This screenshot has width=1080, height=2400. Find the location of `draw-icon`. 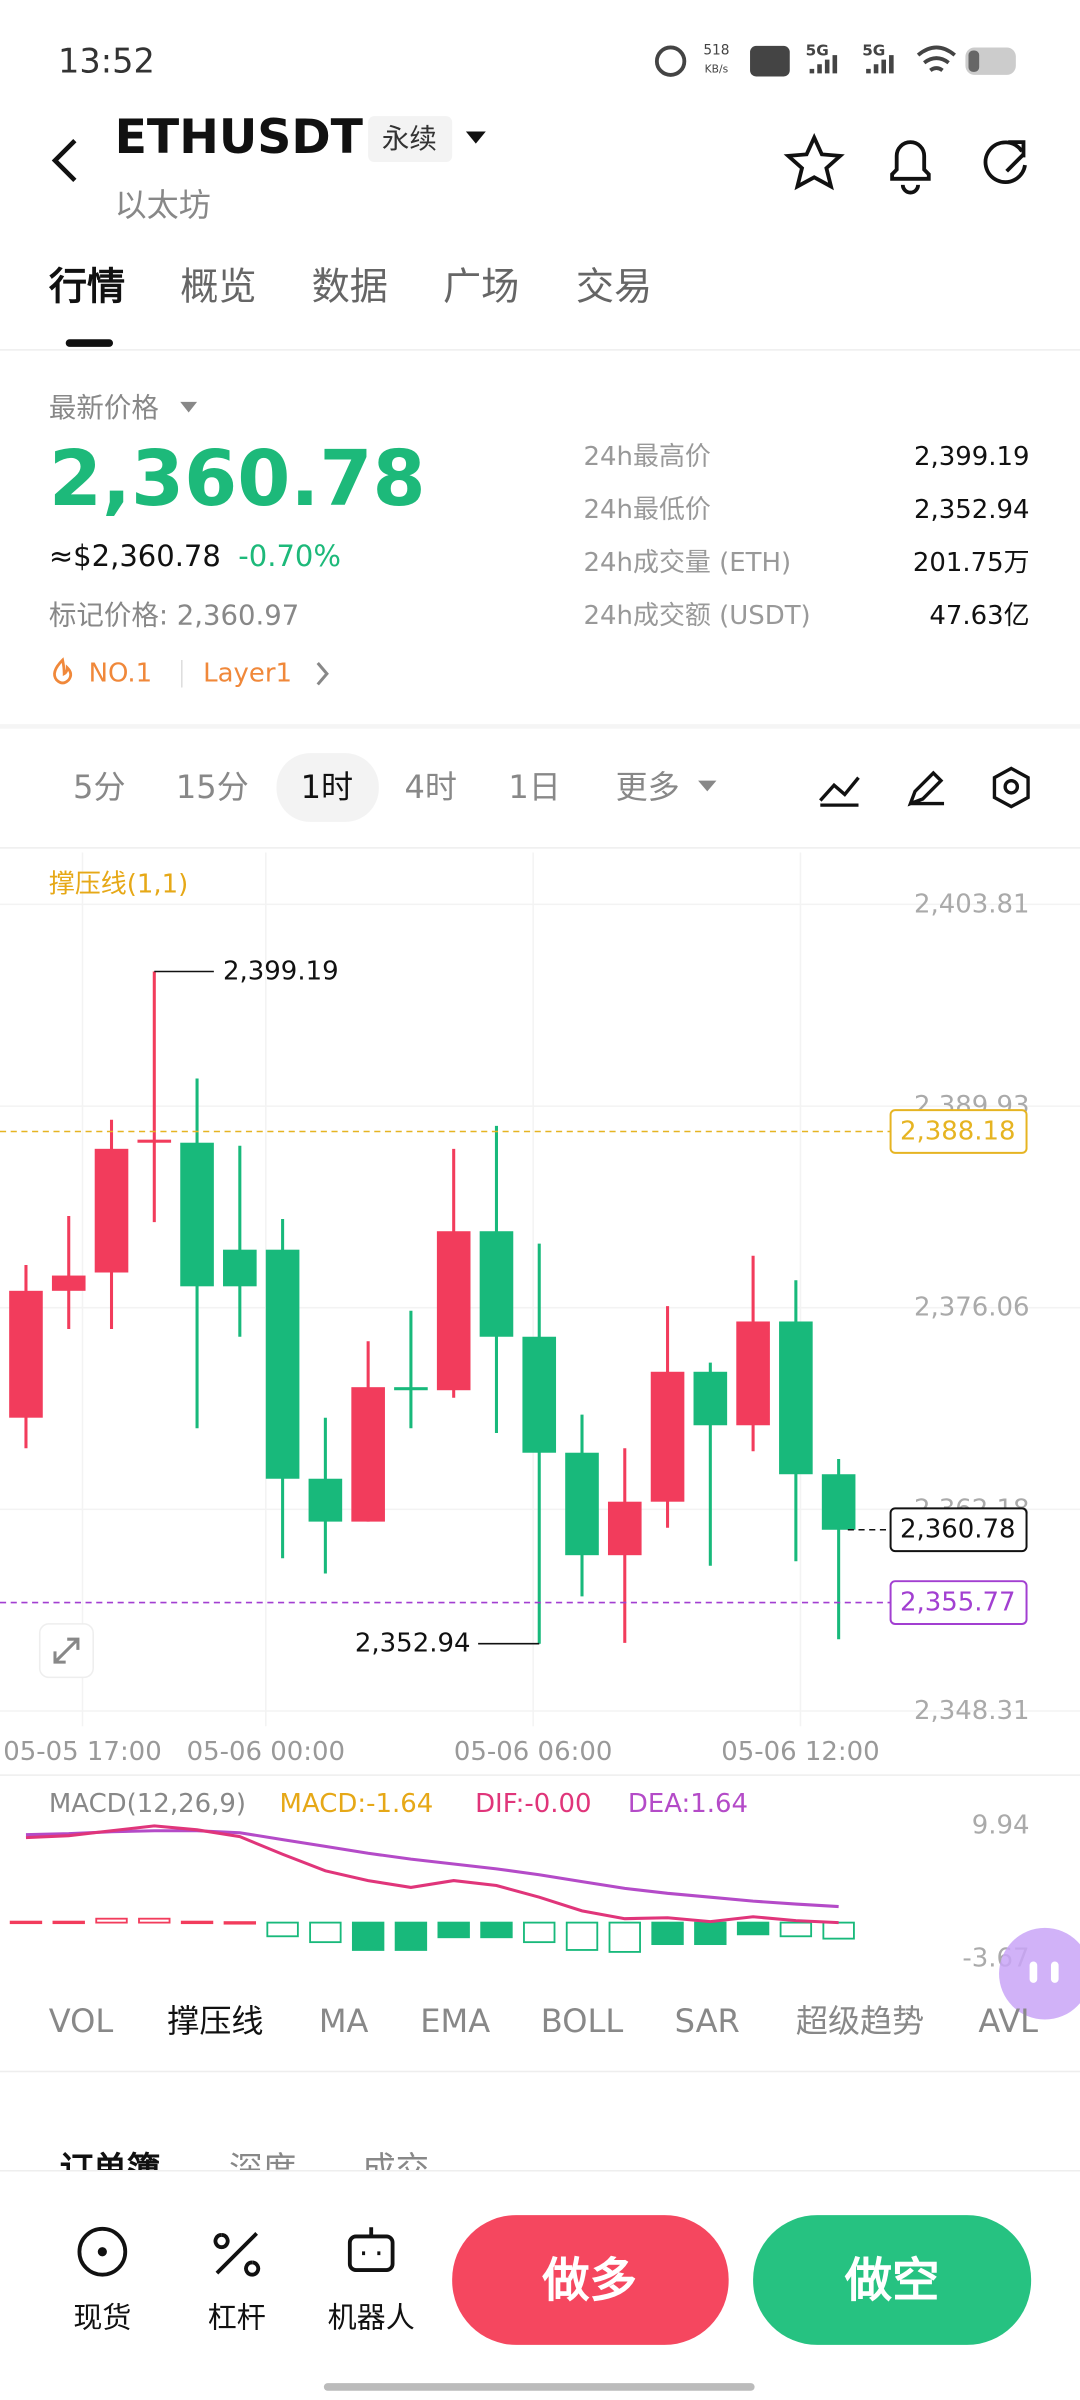

draw-icon is located at coordinates (926, 788).